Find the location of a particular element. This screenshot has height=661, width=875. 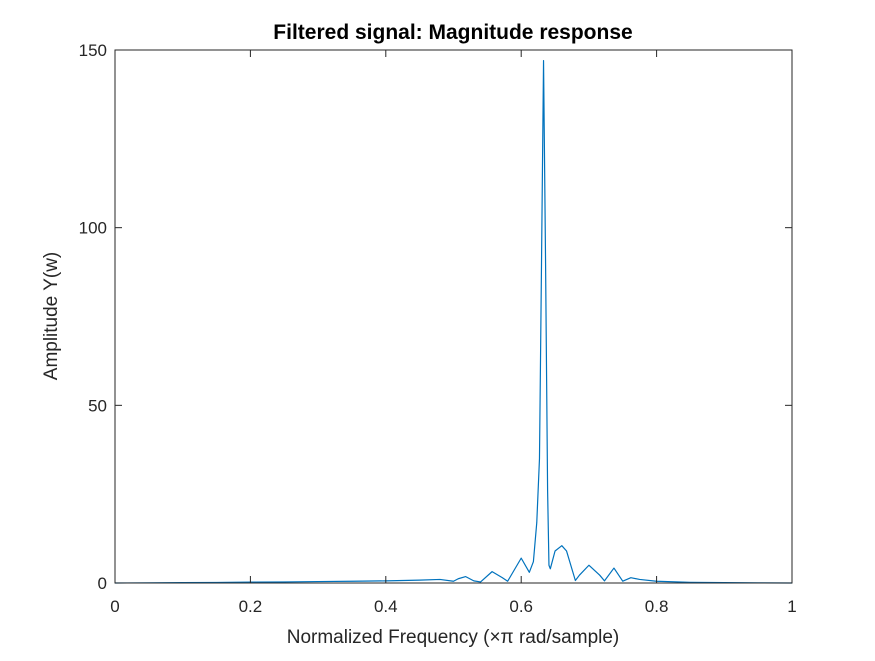

y-tick-label: 50 is located at coordinates (97, 405).